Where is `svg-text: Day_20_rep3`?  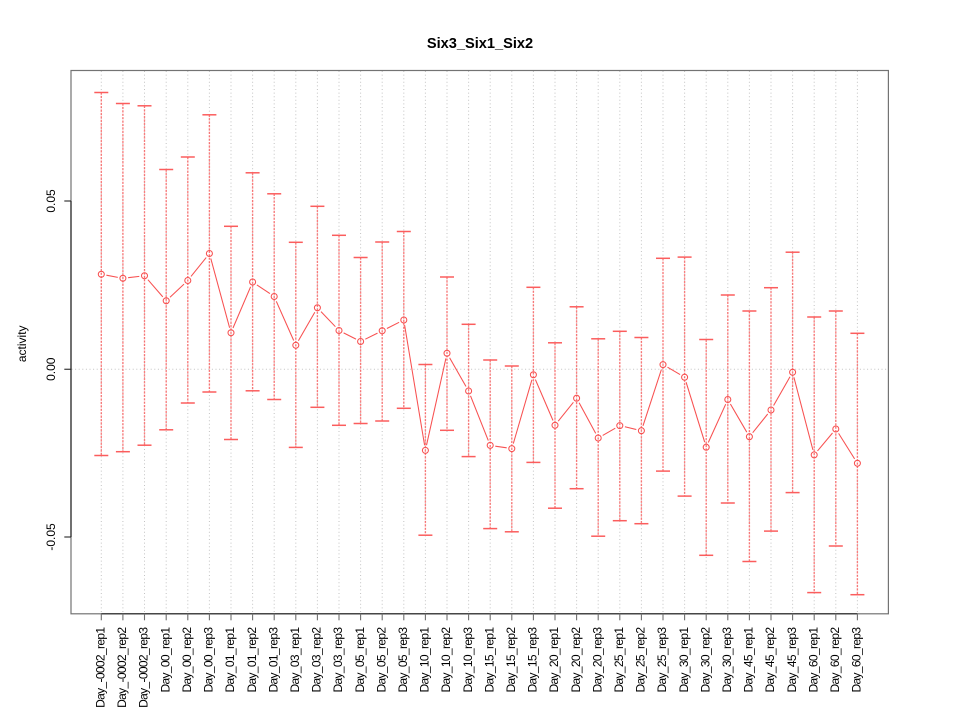
svg-text: Day_20_rep3 is located at coordinates (597, 660).